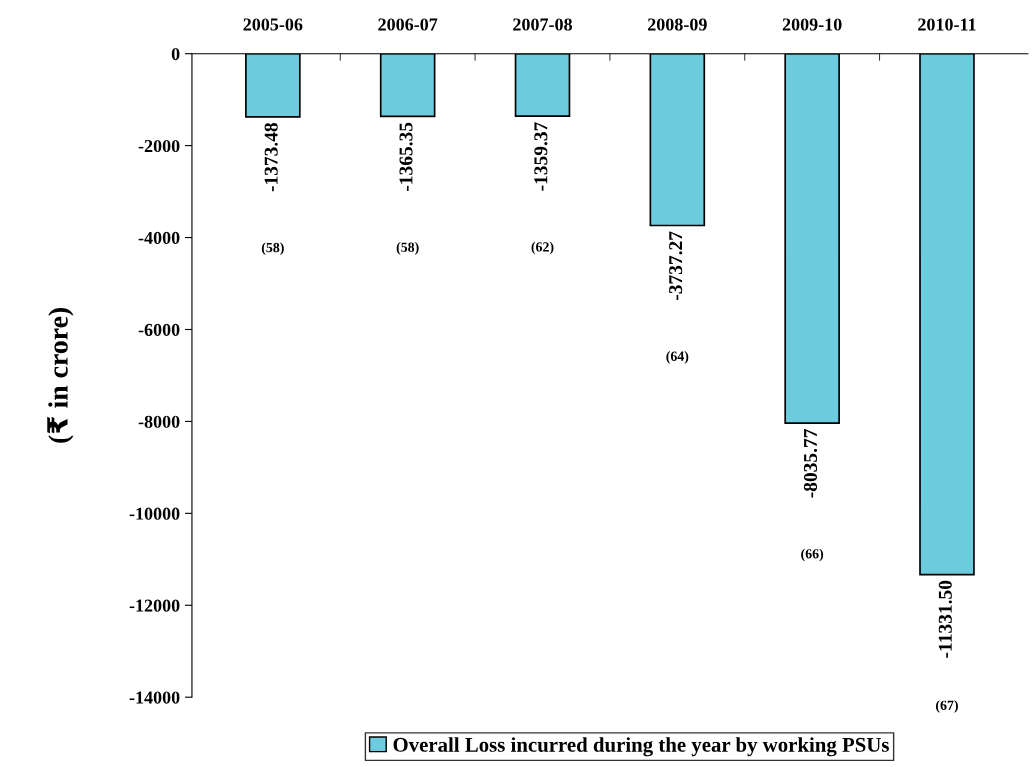  Describe the element at coordinates (60, 375) in the screenshot. I see `y-axis-title: (₹ in crore)` at that location.